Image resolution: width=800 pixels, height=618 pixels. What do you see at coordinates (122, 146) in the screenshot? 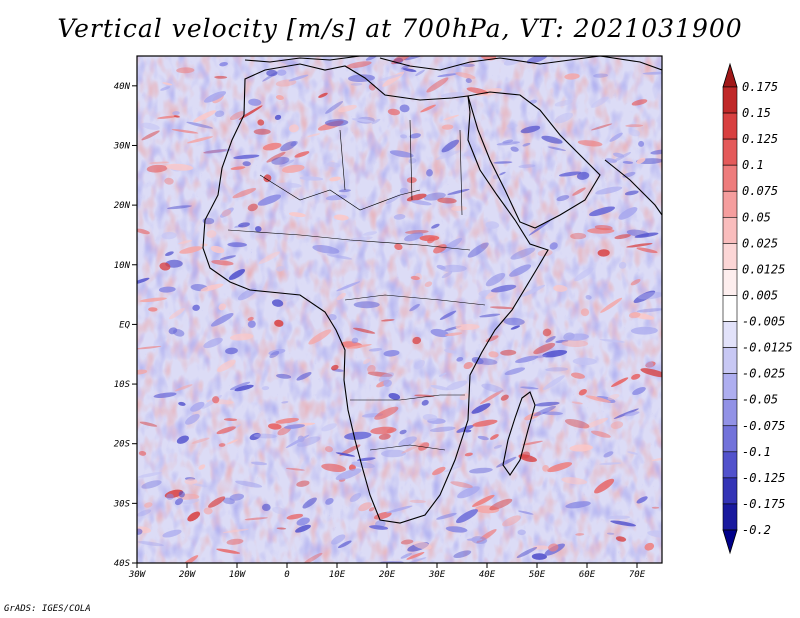
I see `y-tick-label: 30N` at bounding box center [122, 146].